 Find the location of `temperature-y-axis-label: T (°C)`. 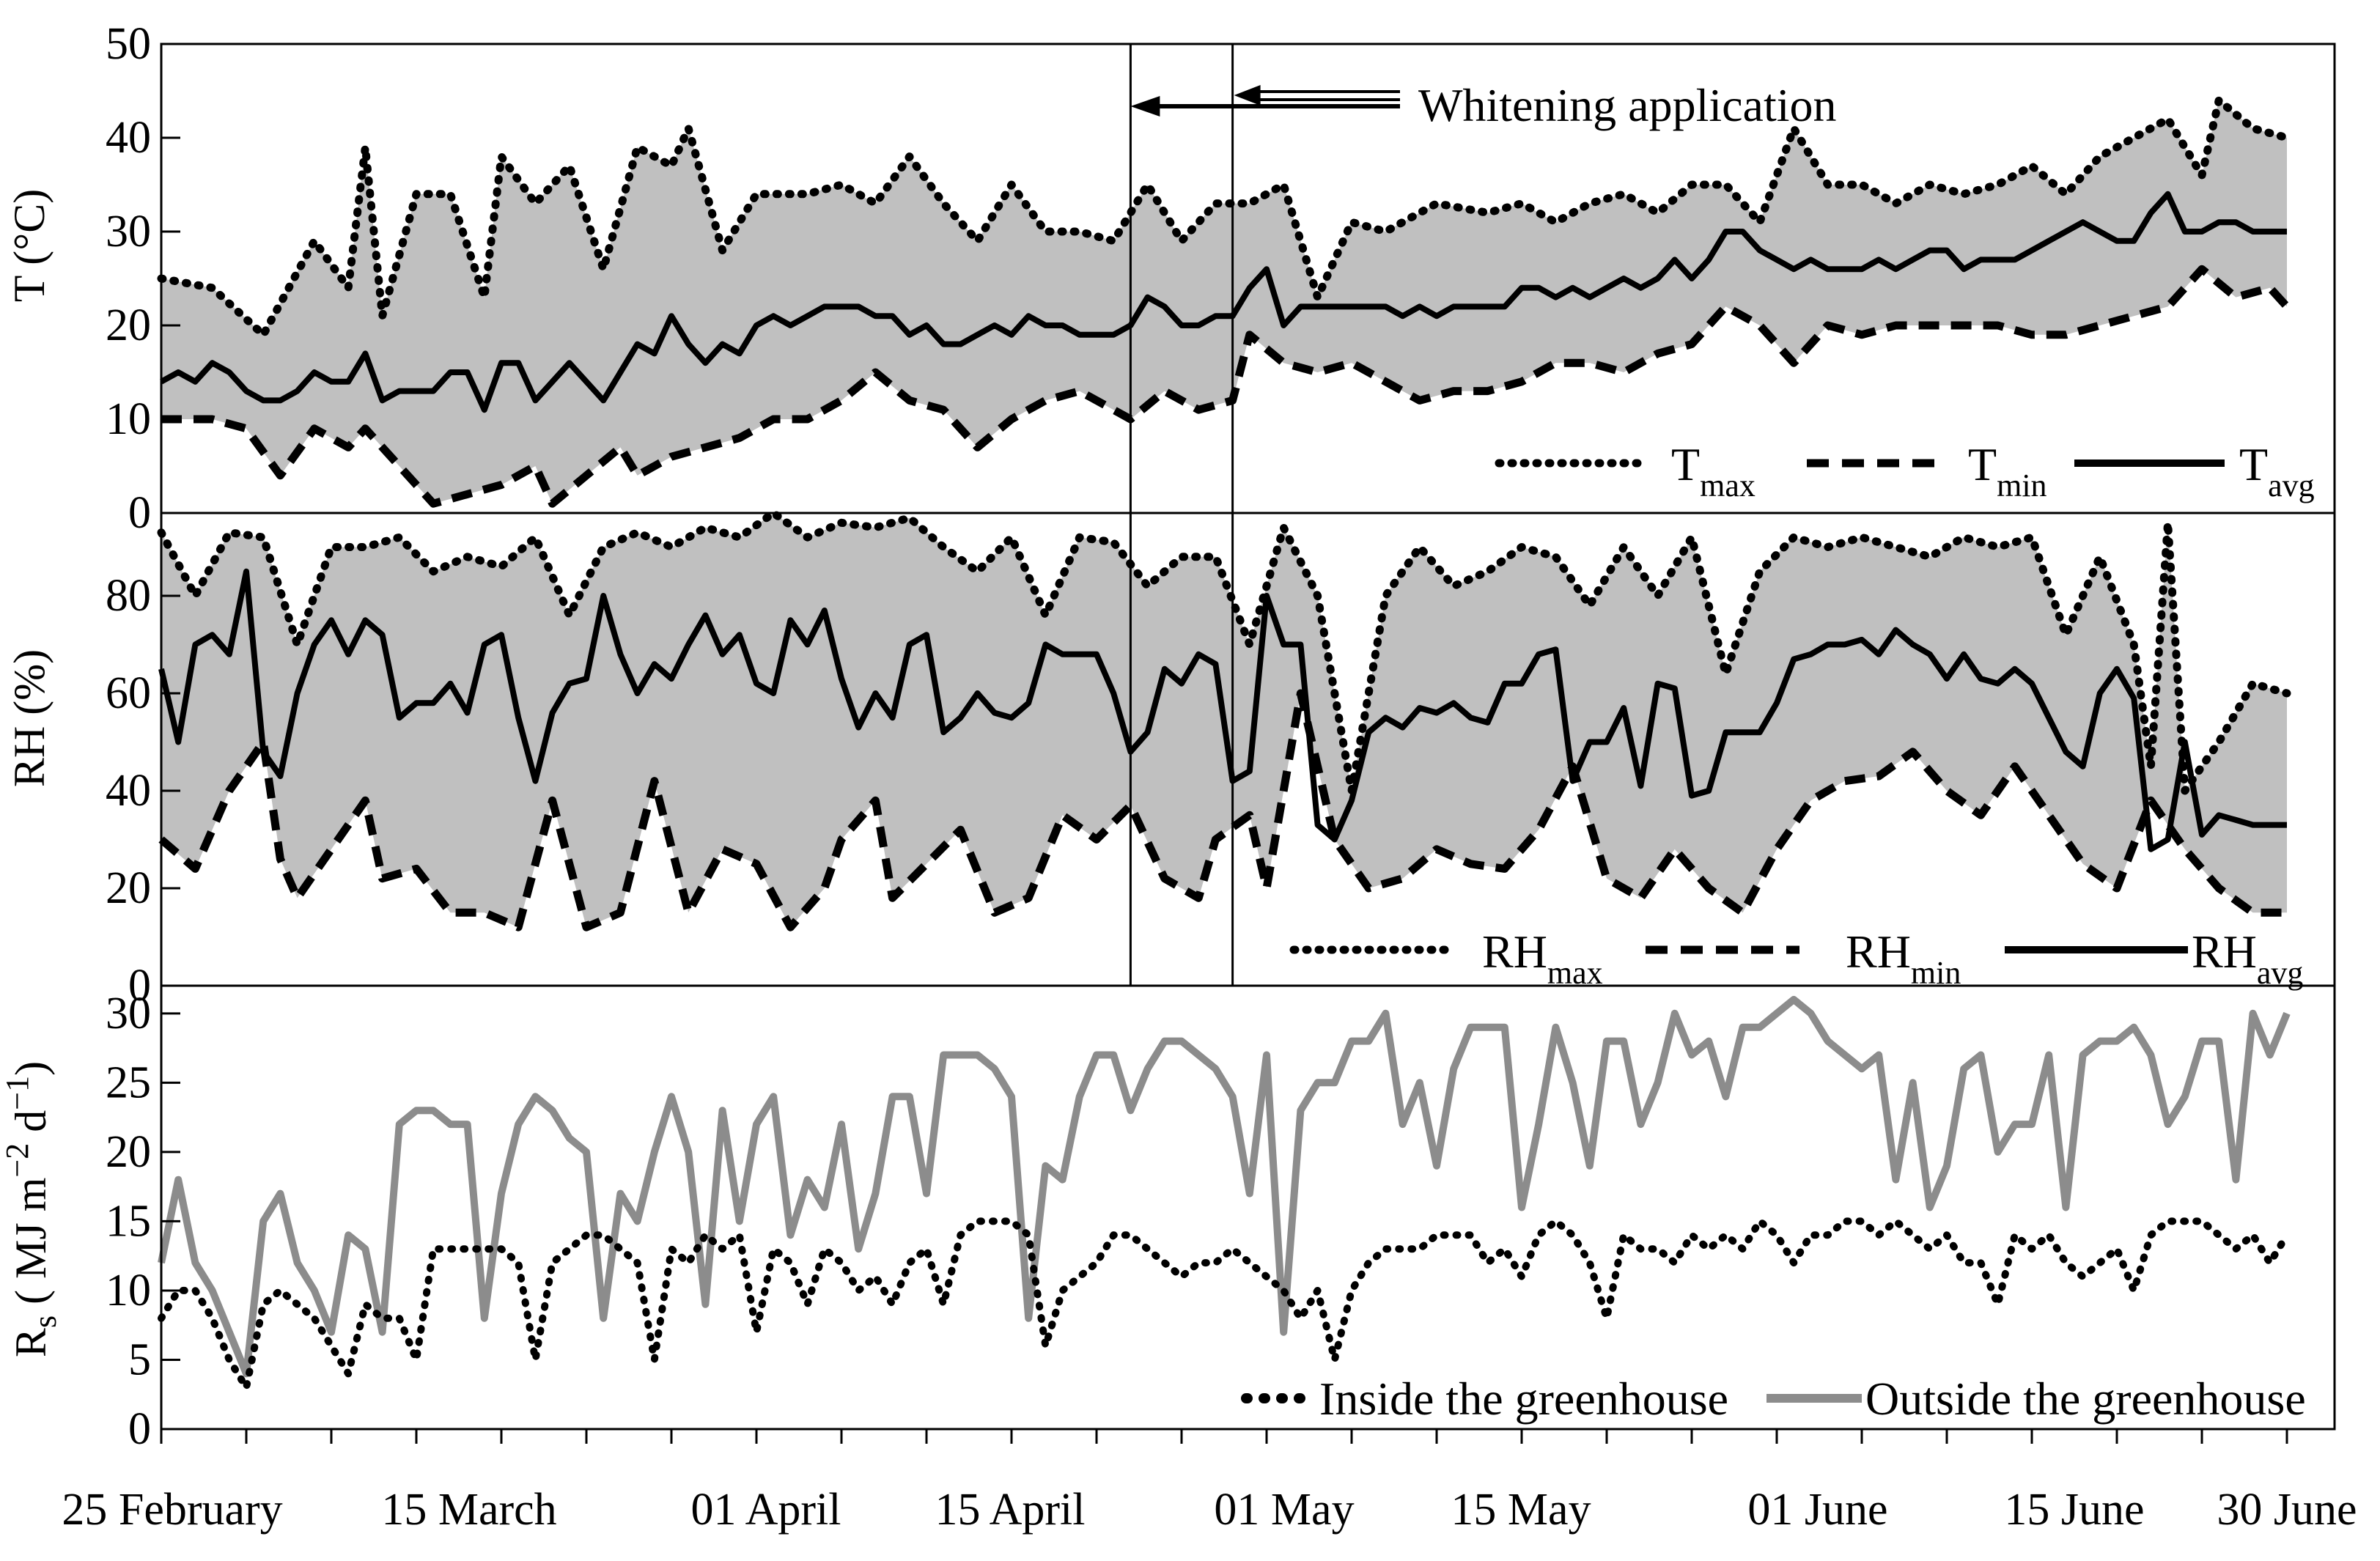

temperature-y-axis-label: T (°C) is located at coordinates (29, 246).